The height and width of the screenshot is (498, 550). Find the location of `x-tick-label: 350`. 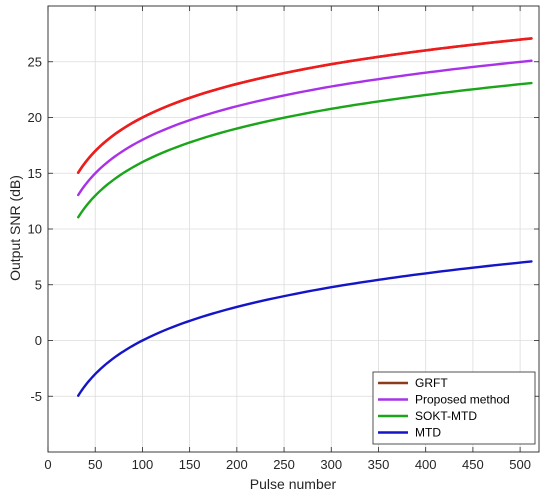

x-tick-label: 350 is located at coordinates (379, 464).